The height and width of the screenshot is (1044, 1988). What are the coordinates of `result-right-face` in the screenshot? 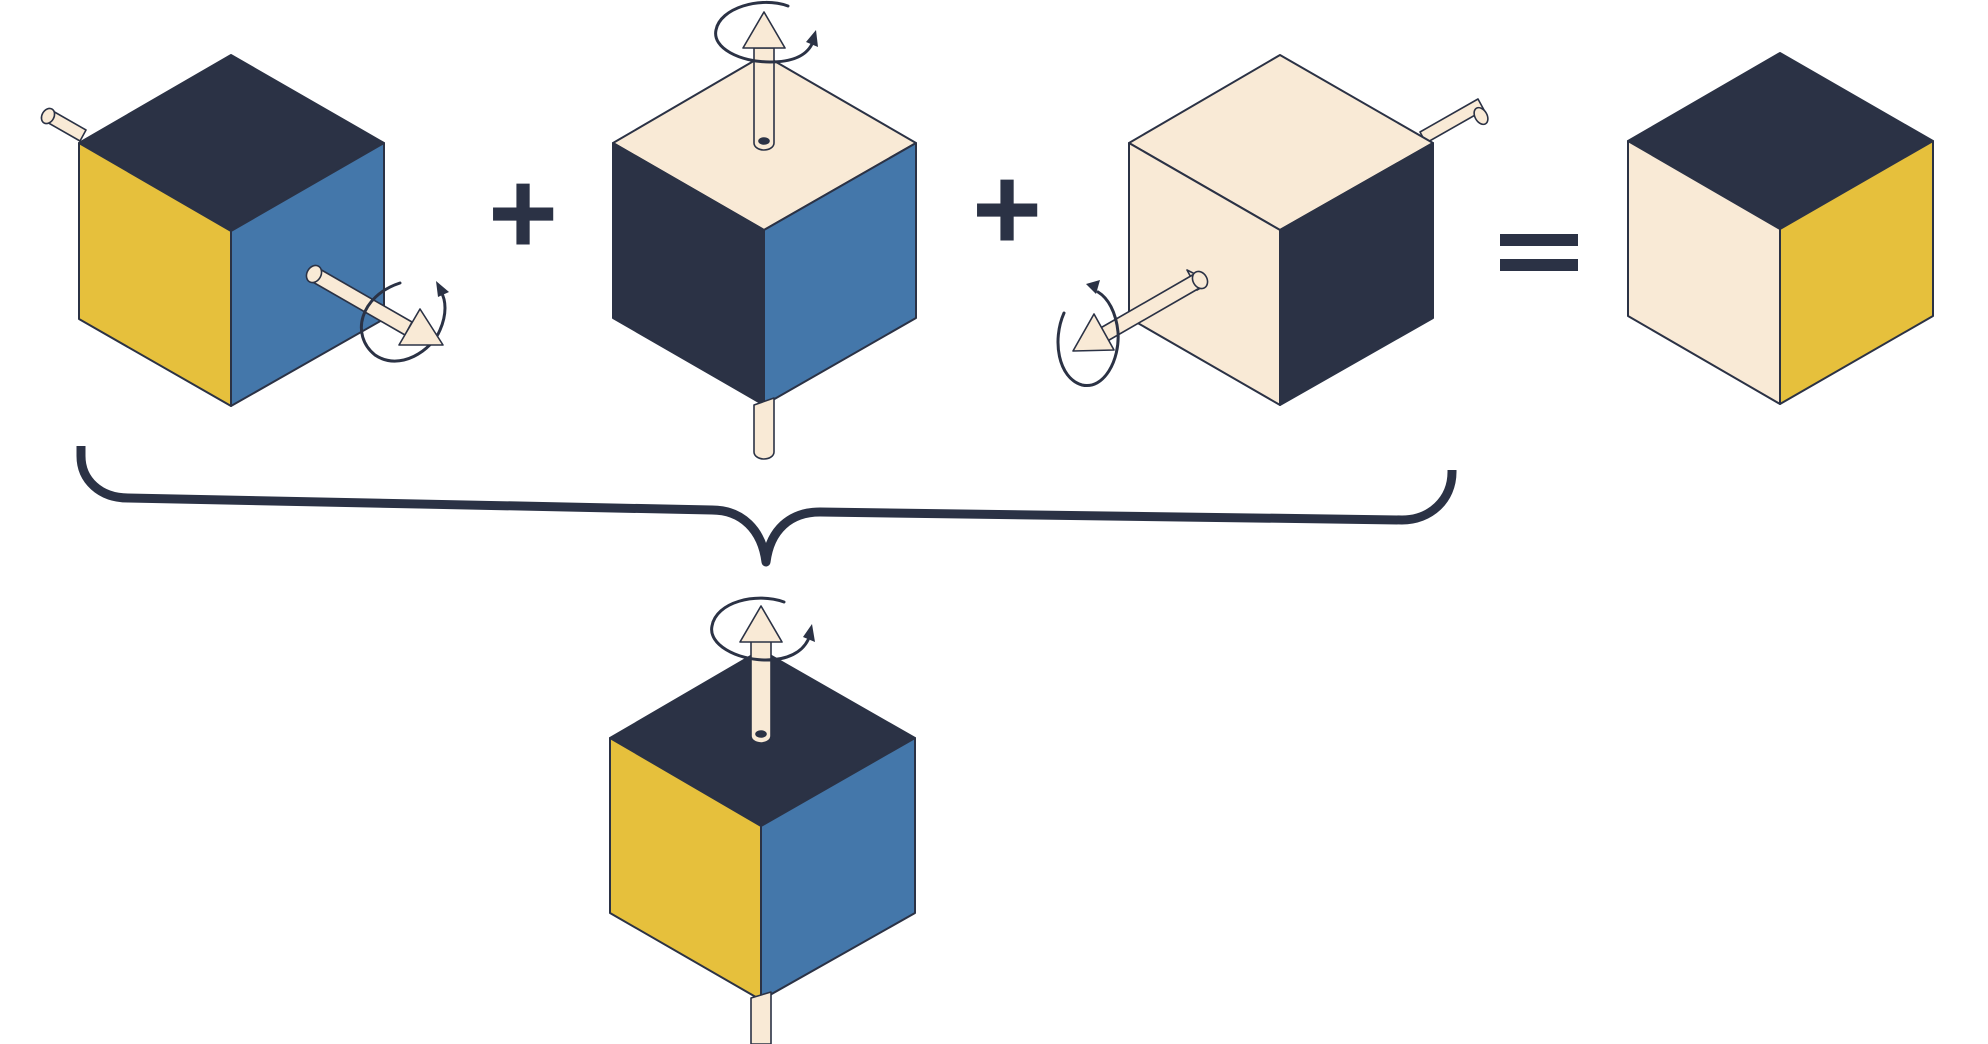 It's located at (1856, 272).